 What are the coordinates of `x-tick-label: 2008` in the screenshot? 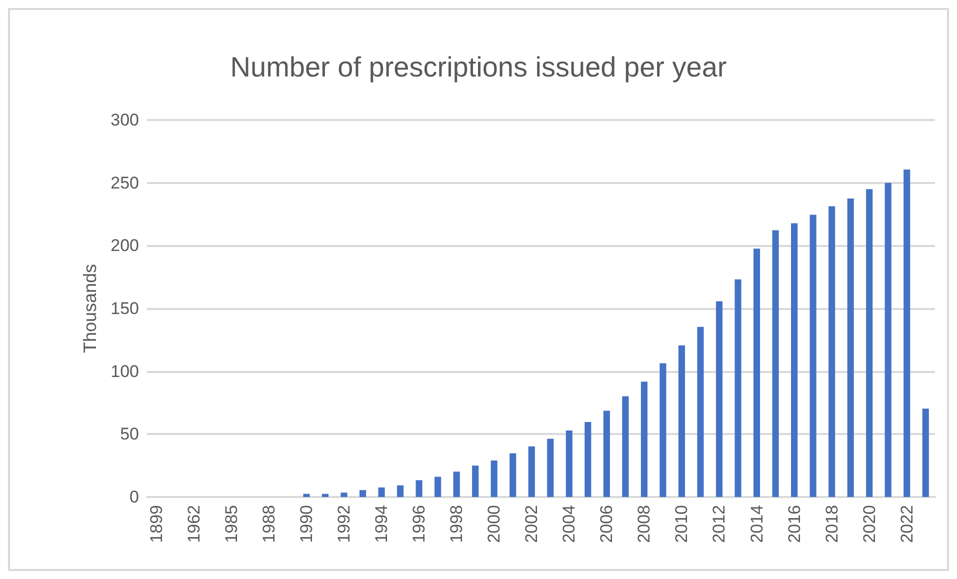 It's located at (644, 524).